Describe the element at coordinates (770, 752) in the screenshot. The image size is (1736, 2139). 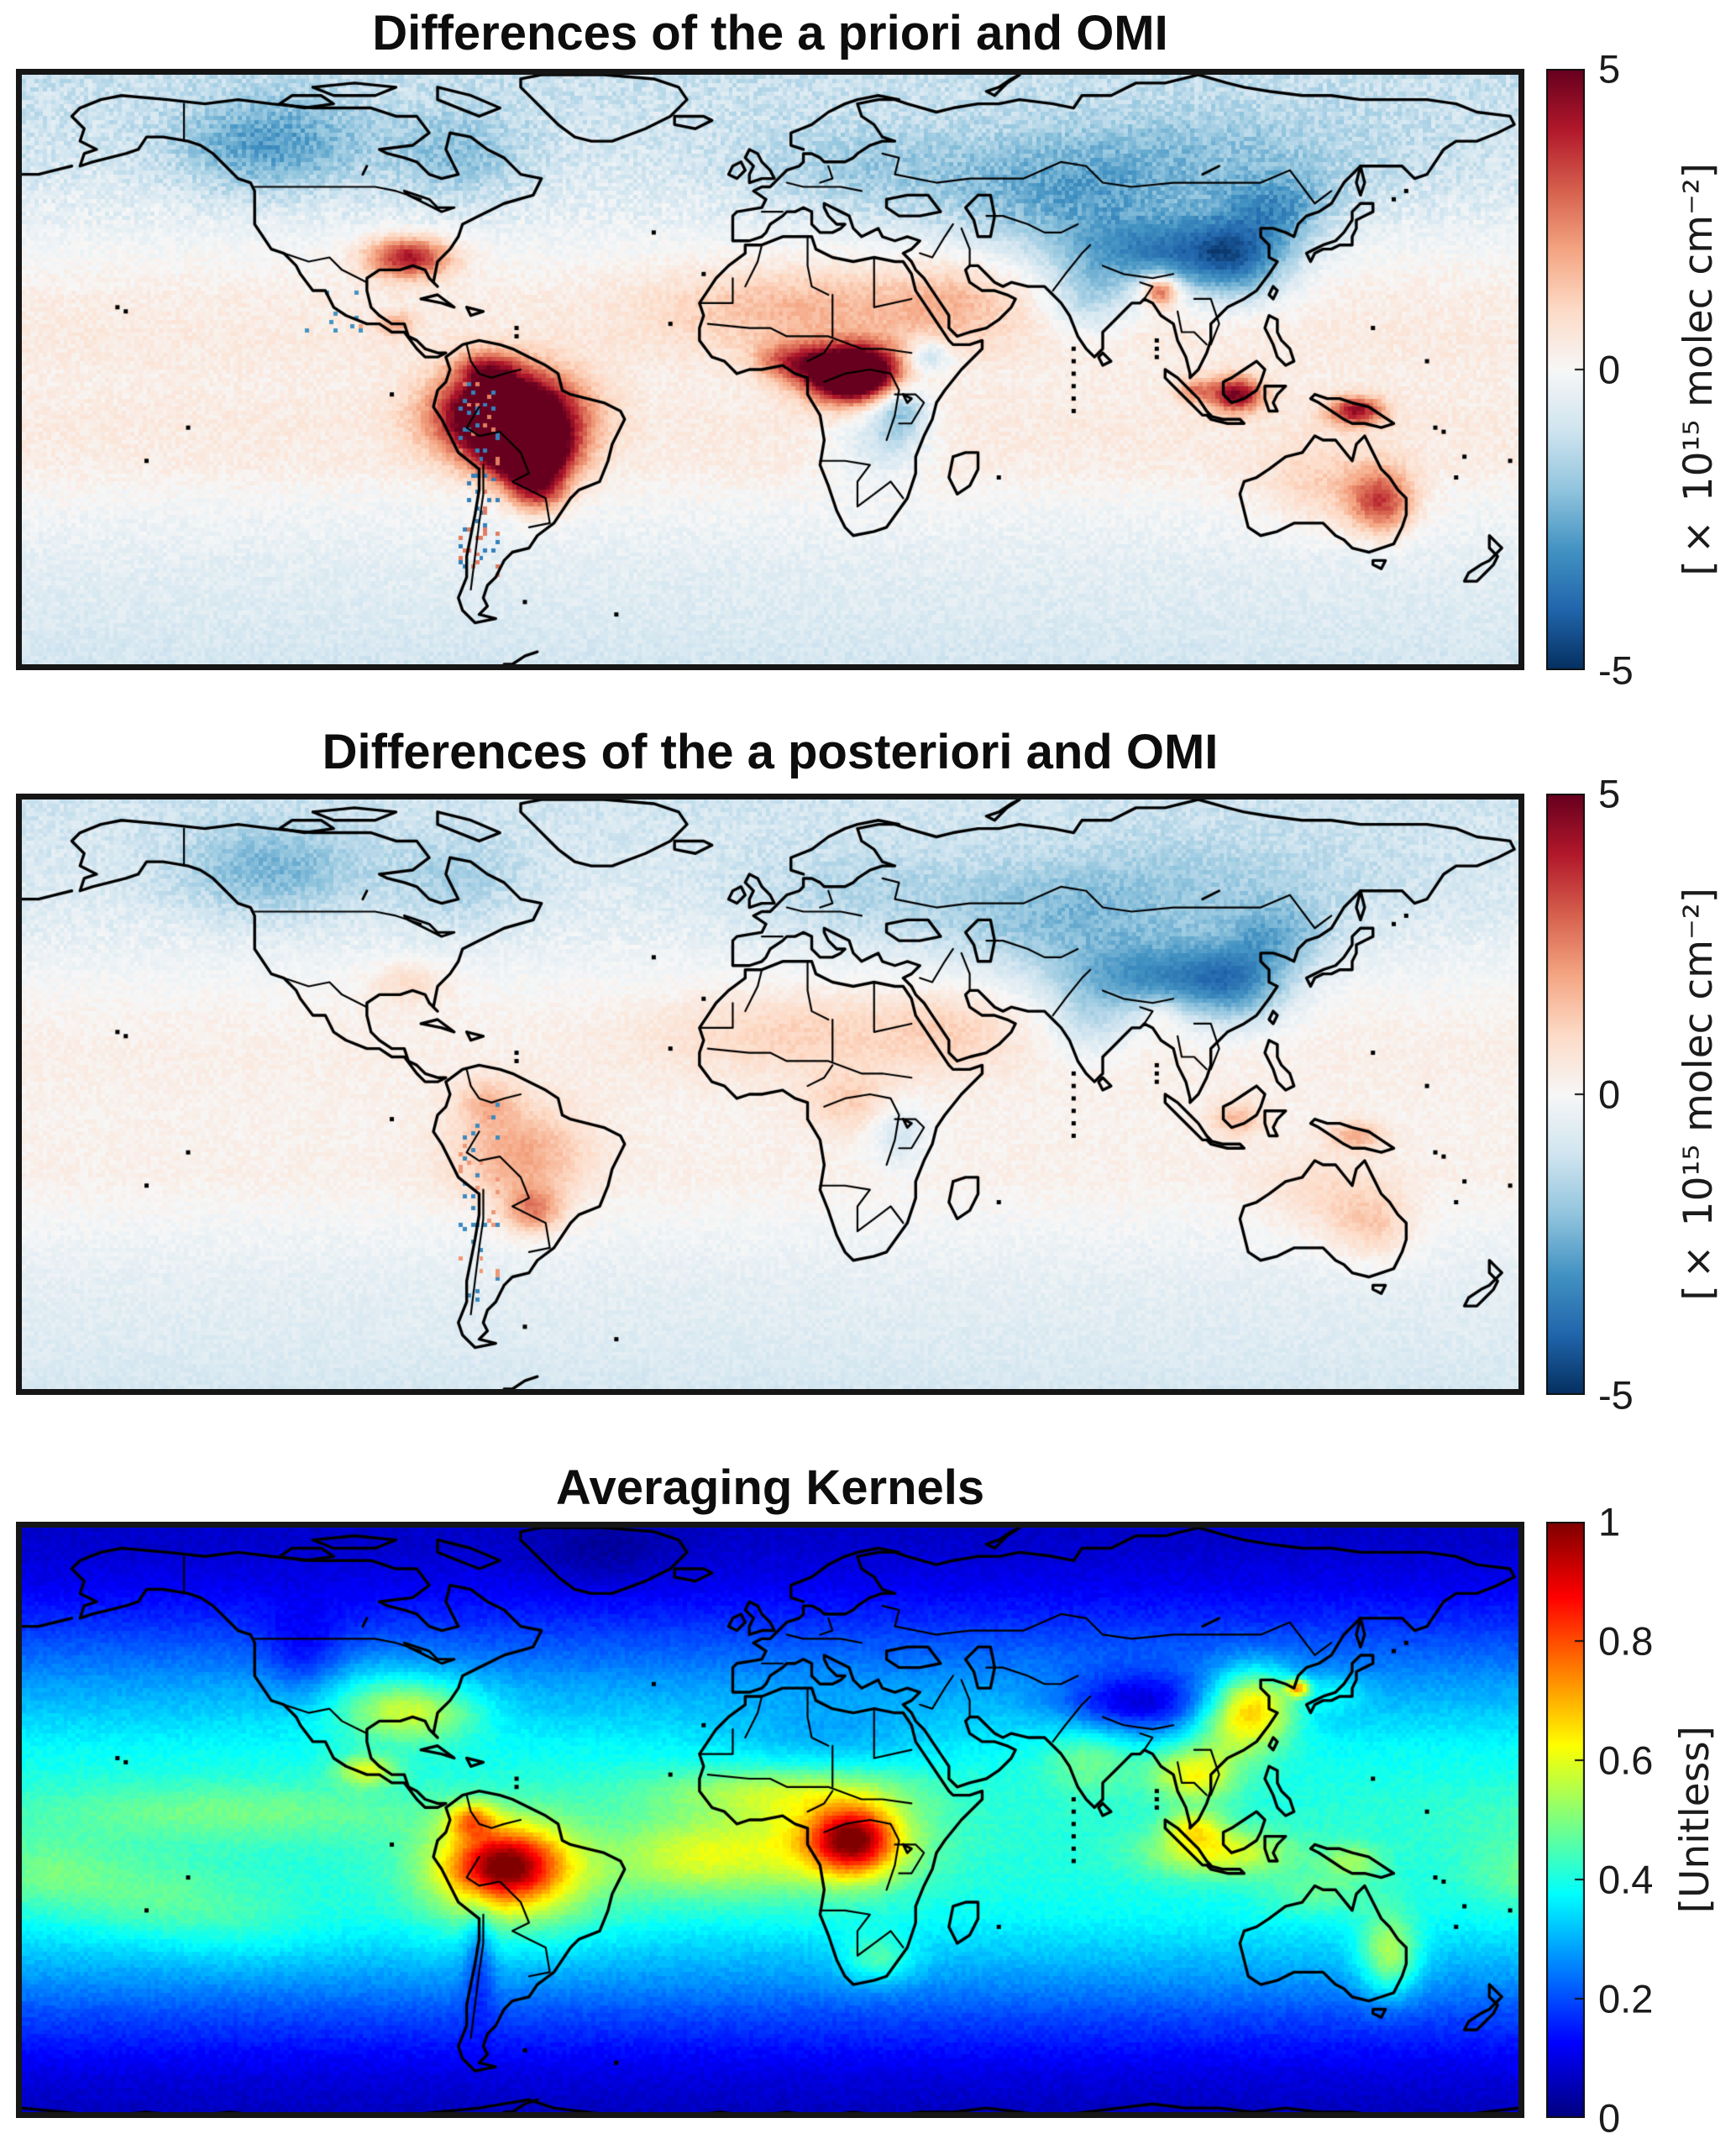
I see `panel2-title: Differences of the a posteriori and OMI` at that location.